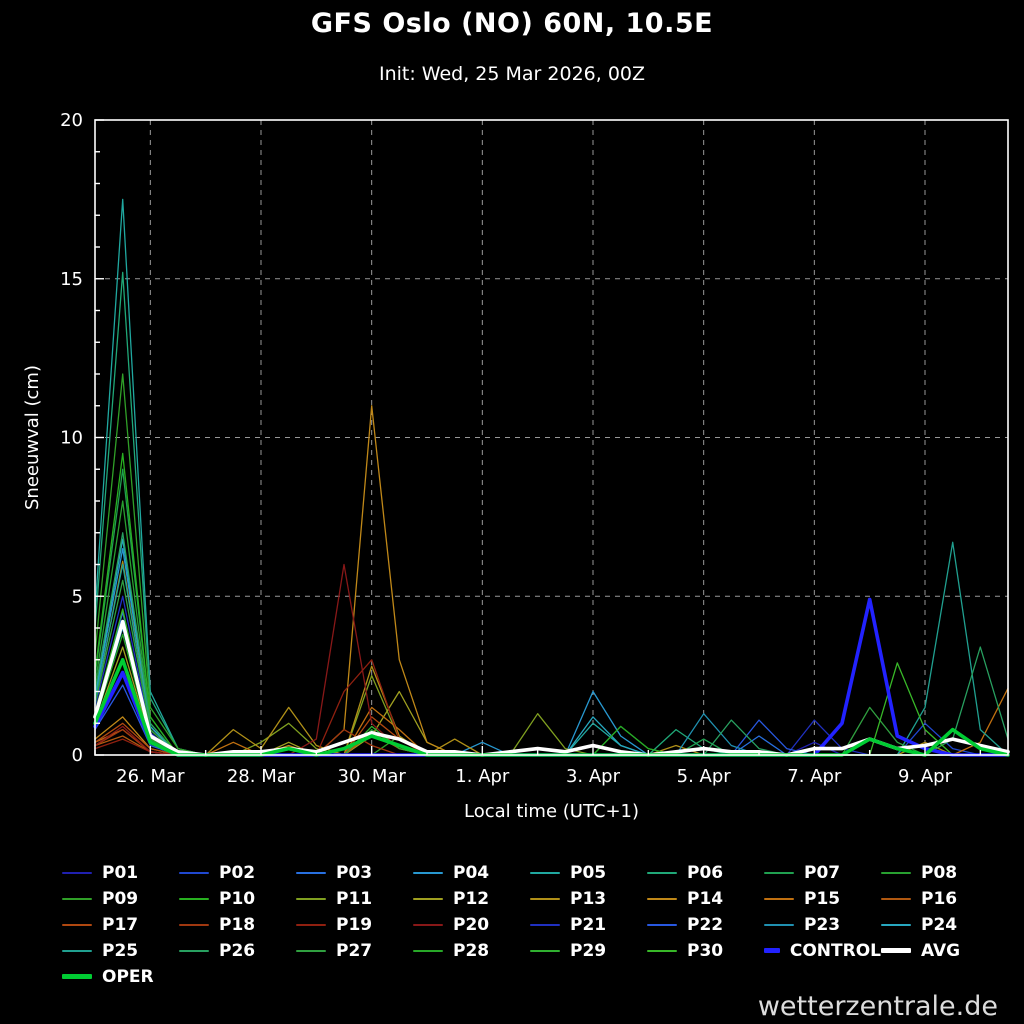  I want to click on legend-label-p27: P27, so click(354, 950).